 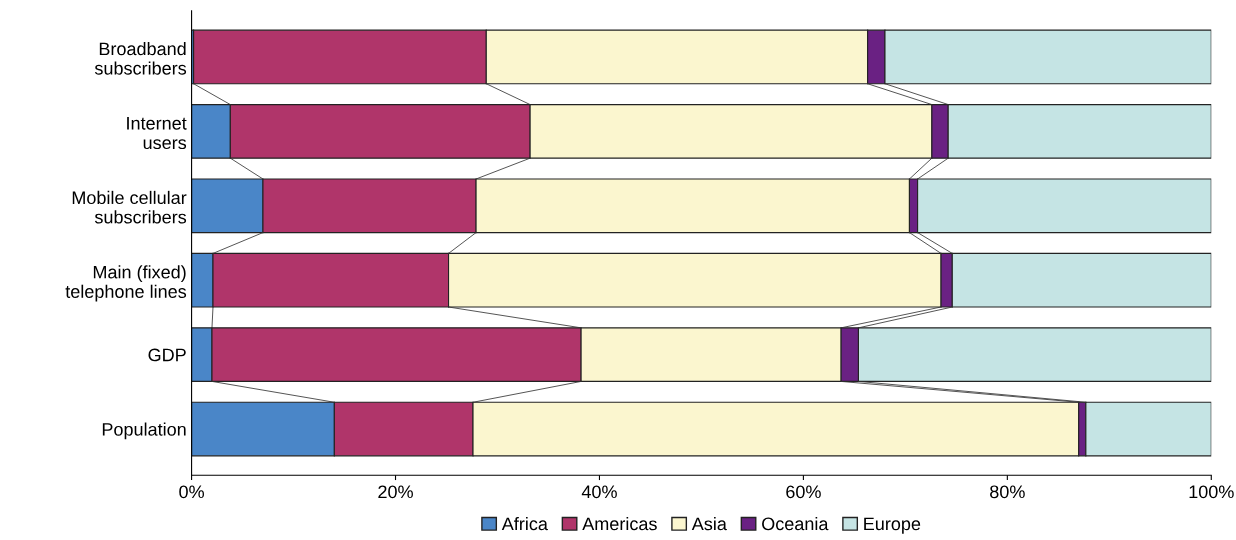 What do you see at coordinates (795, 523) in the screenshot?
I see `legend-label: Oceania` at bounding box center [795, 523].